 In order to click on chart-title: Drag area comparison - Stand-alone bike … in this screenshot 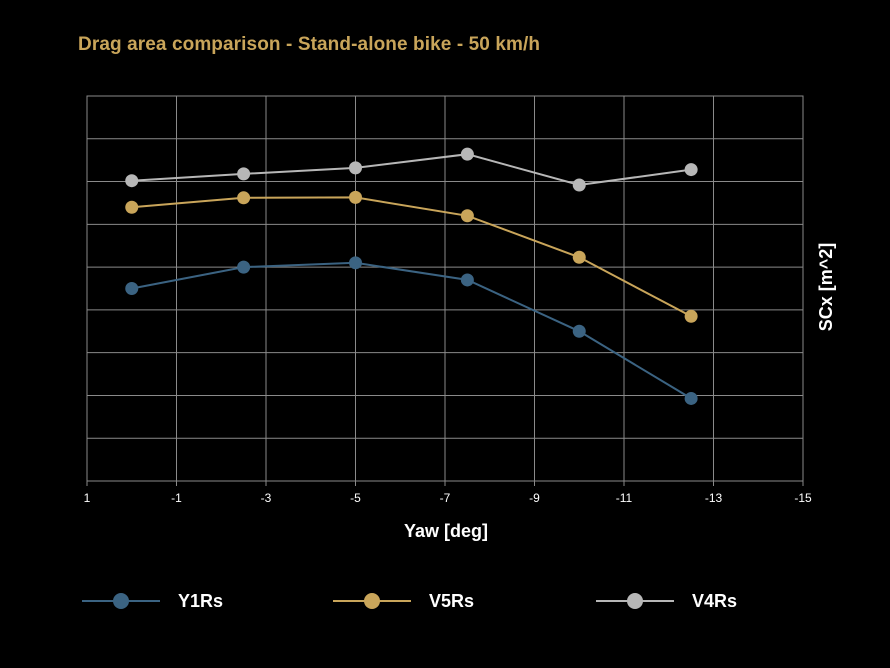, I will do `click(309, 44)`.